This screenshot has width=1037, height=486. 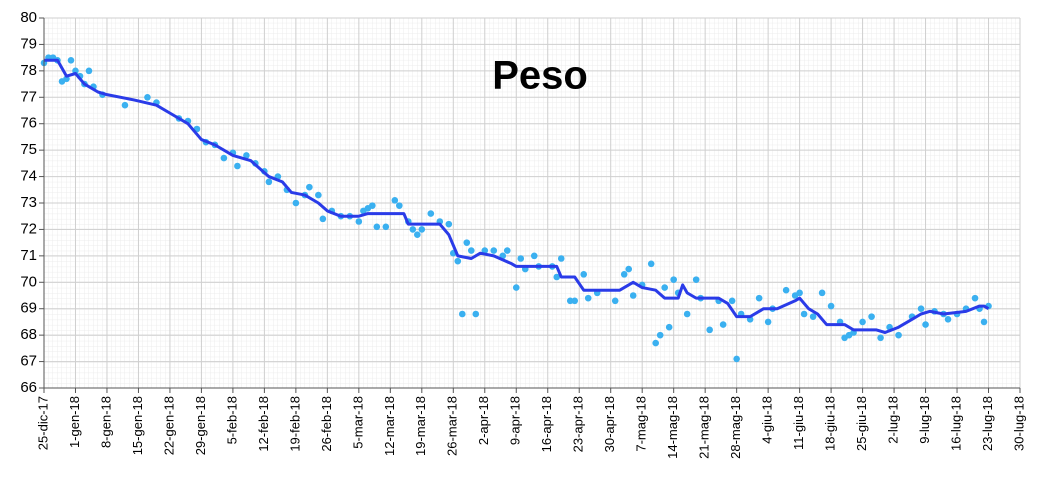 What do you see at coordinates (540, 76) in the screenshot?
I see `chart-title: Peso` at bounding box center [540, 76].